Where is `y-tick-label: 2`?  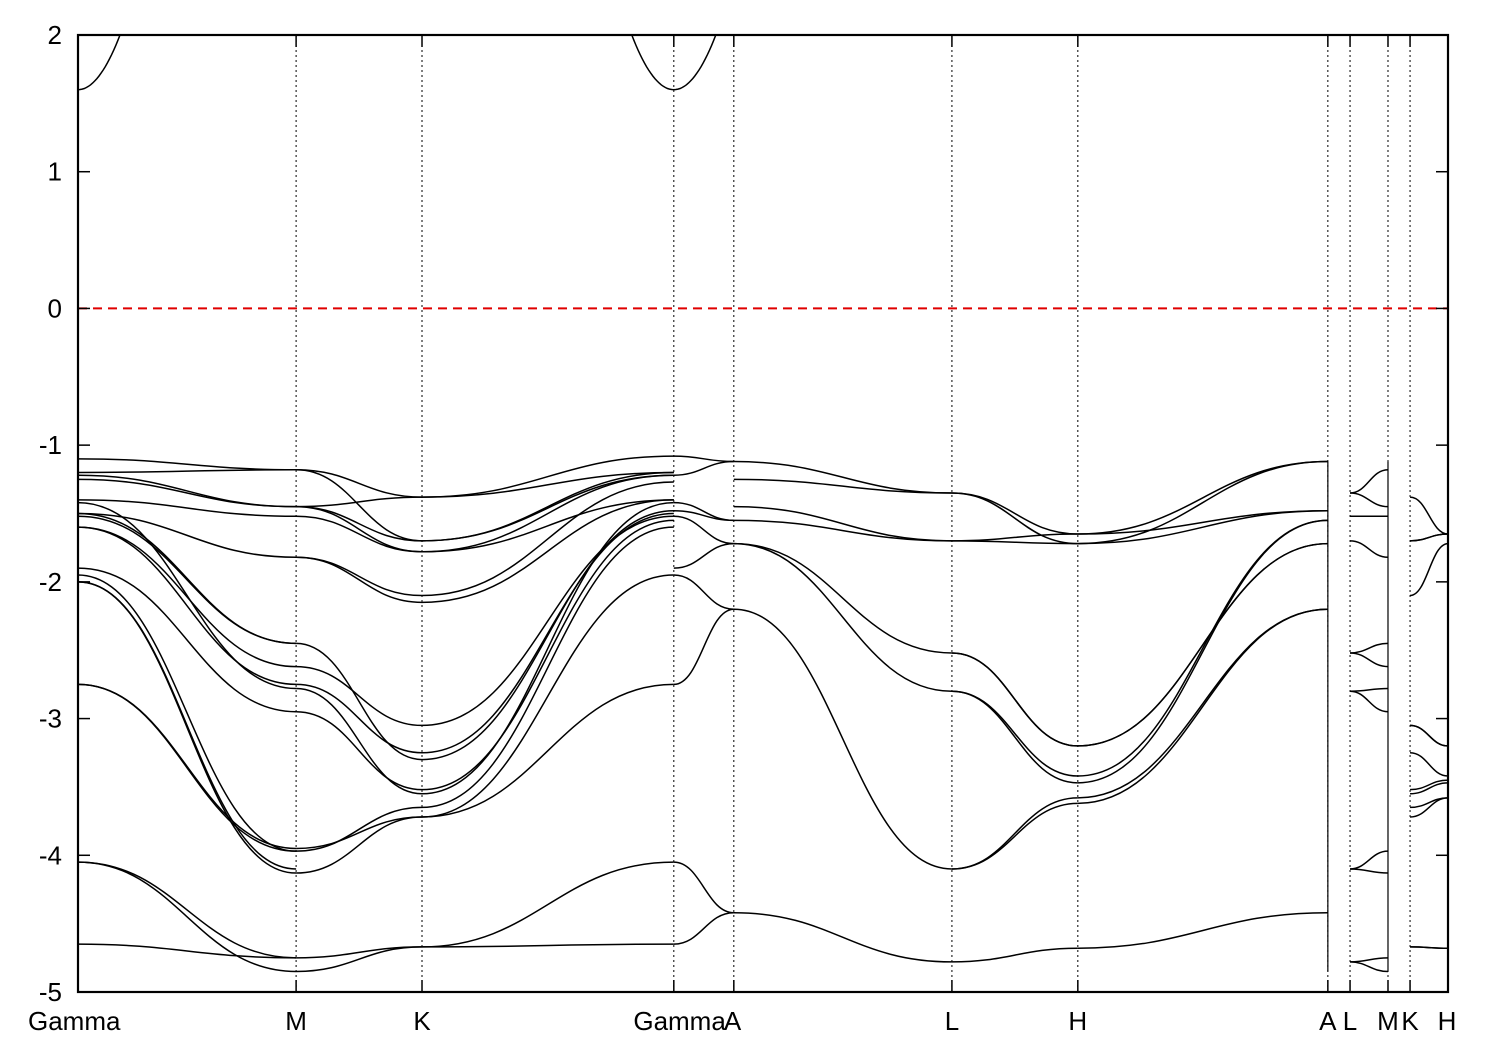 y-tick-label: 2 is located at coordinates (55, 35).